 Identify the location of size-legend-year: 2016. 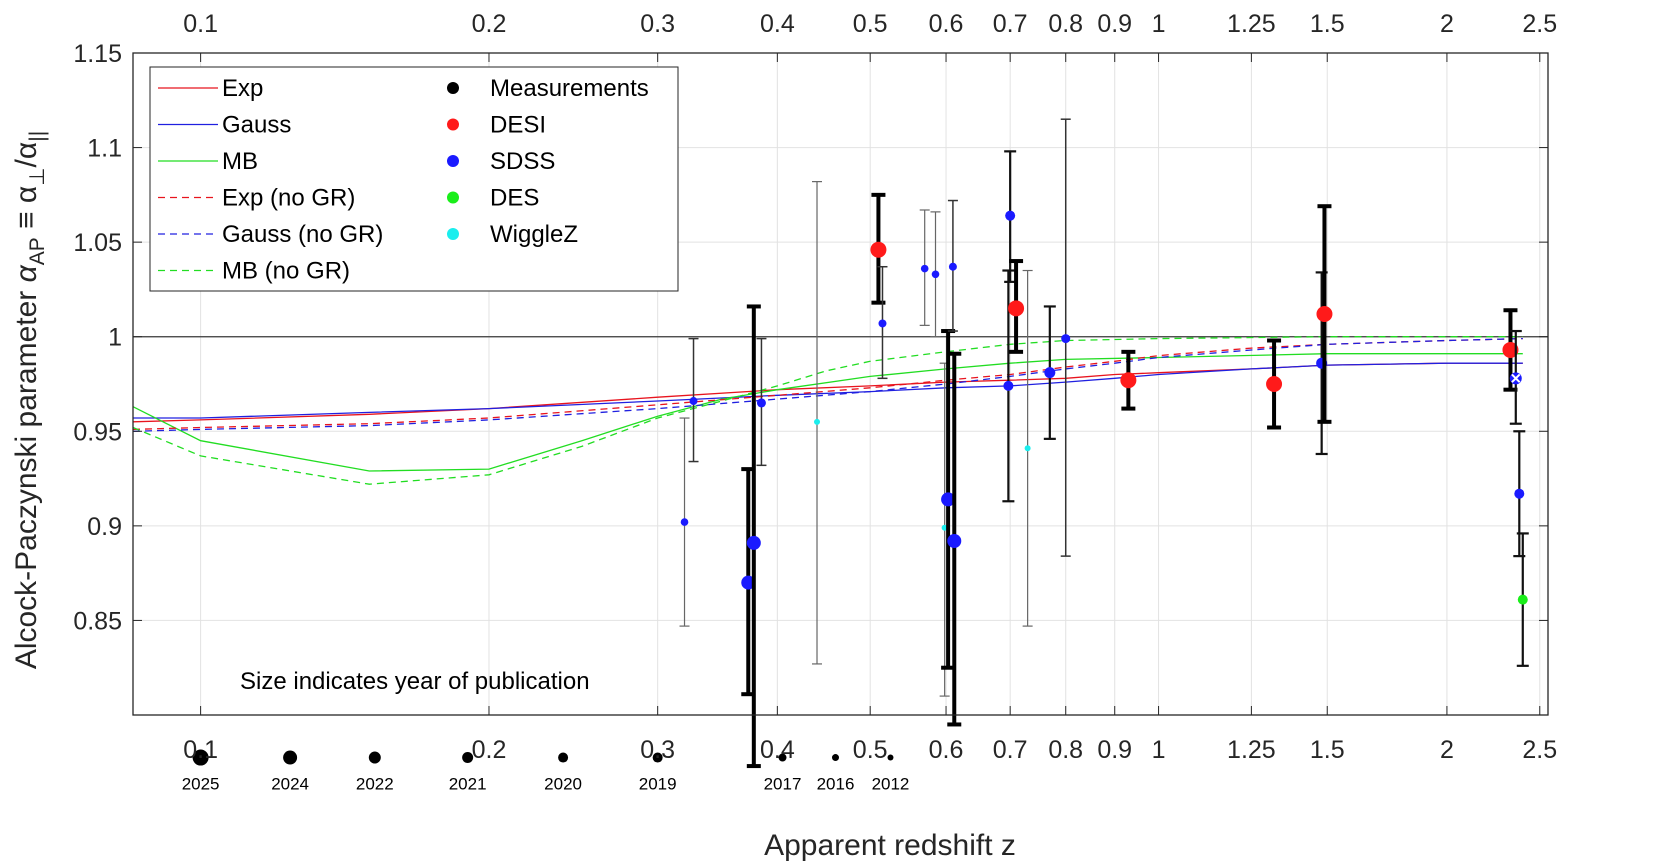
(836, 784).